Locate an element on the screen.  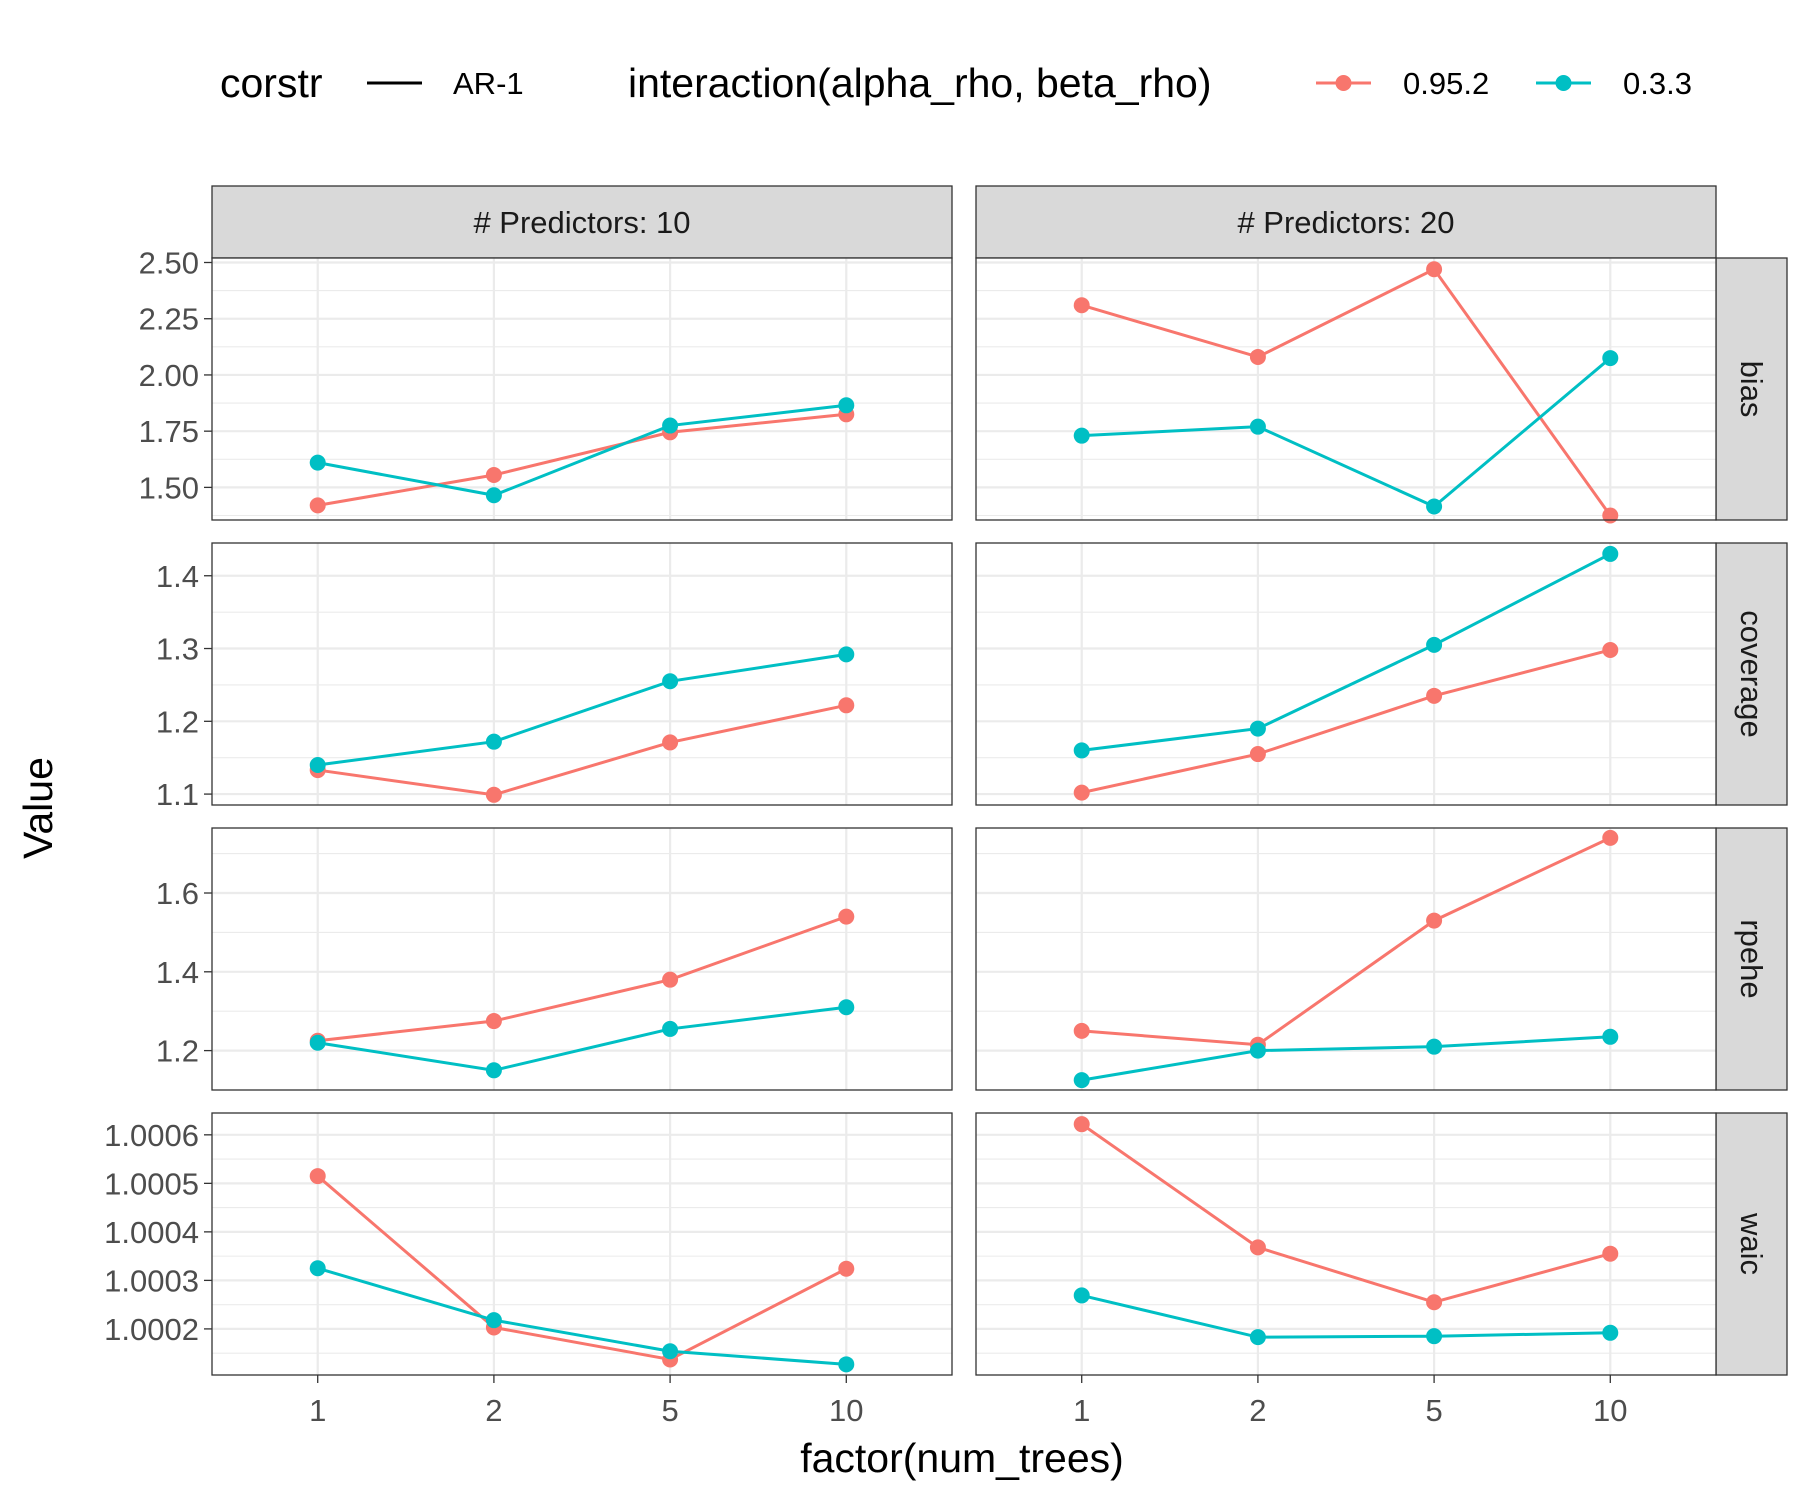
row-strip-label-bias: bias is located at coordinates (1751, 389).